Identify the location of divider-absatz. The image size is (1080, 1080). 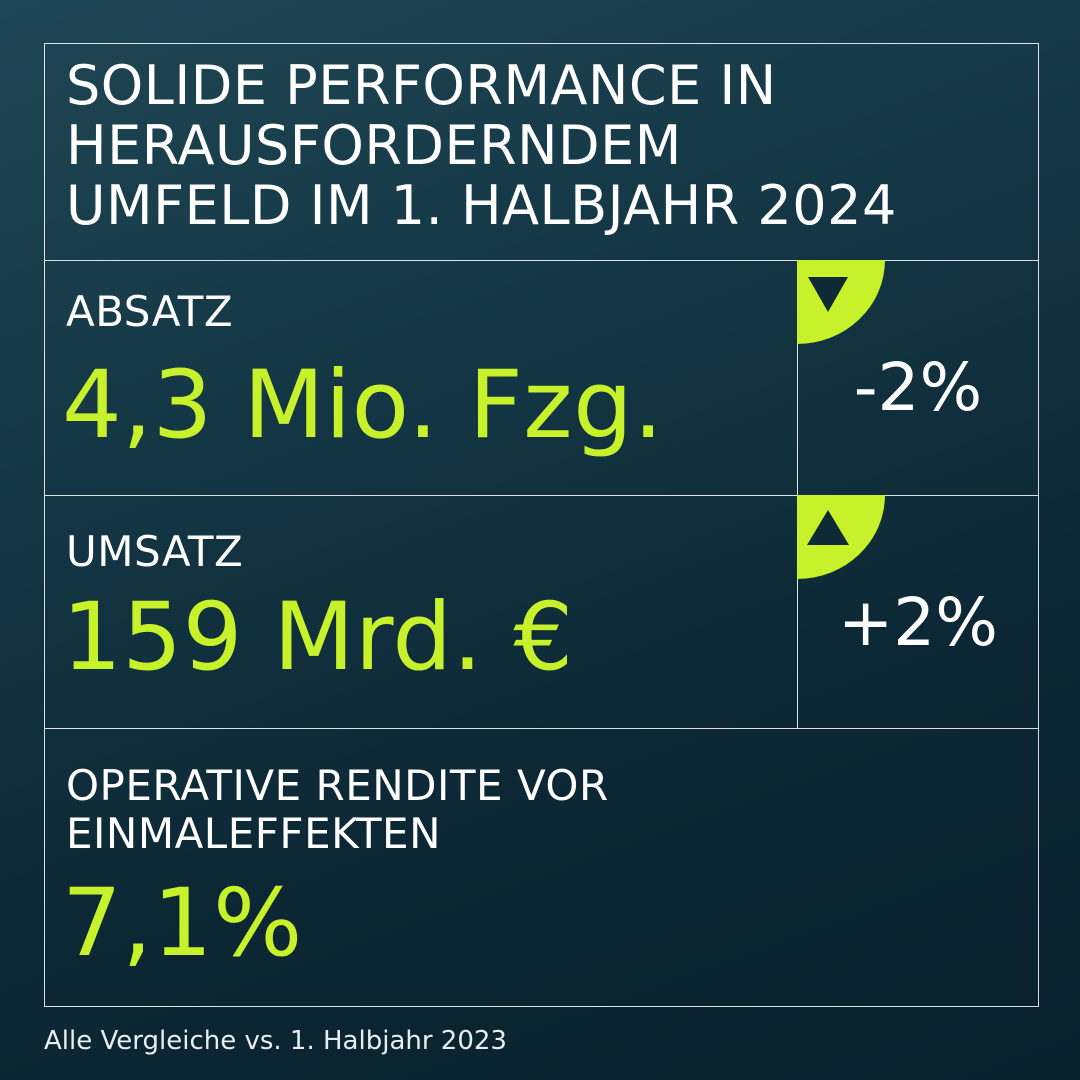
(541, 495).